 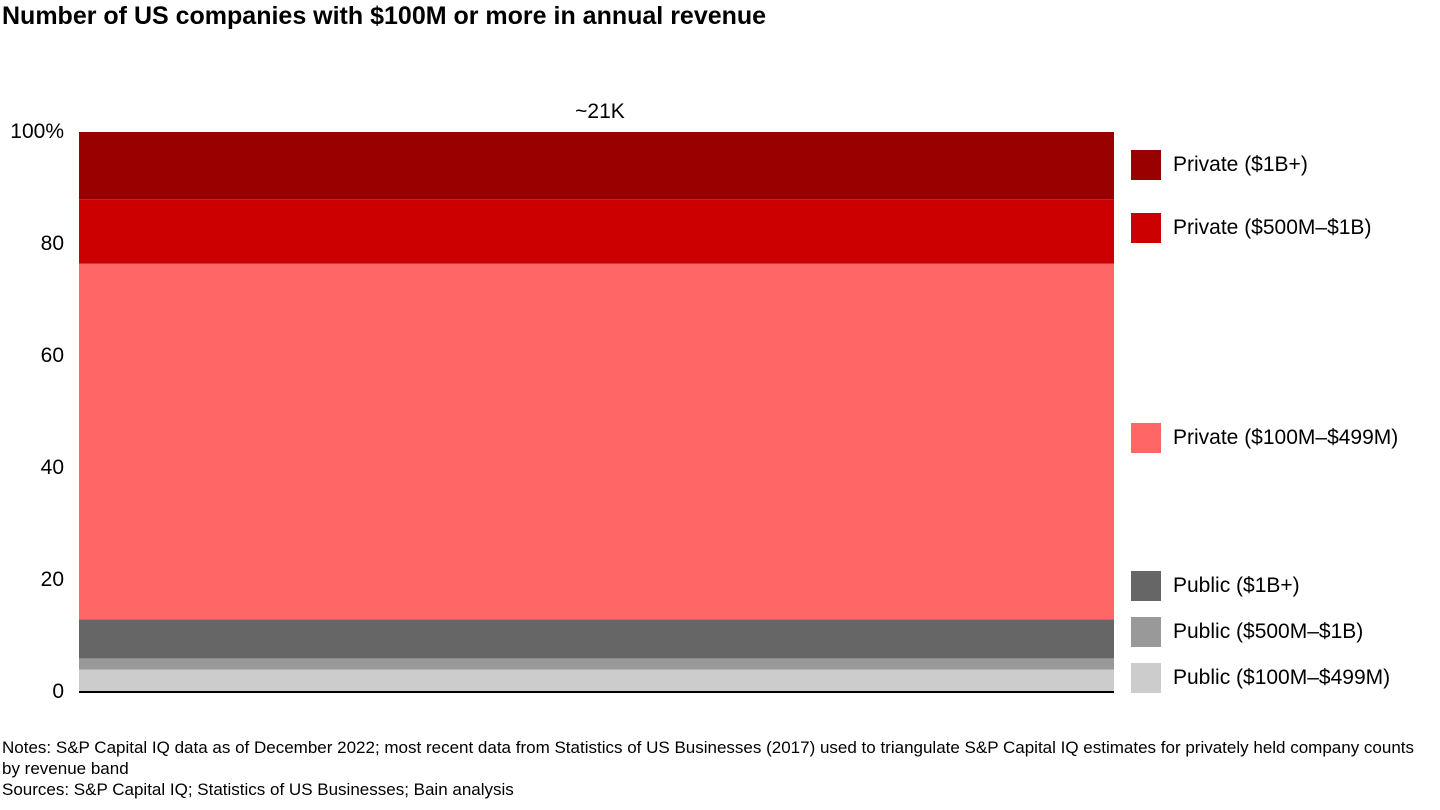 I want to click on legend-label: Private ($1B+), so click(x=1240, y=164).